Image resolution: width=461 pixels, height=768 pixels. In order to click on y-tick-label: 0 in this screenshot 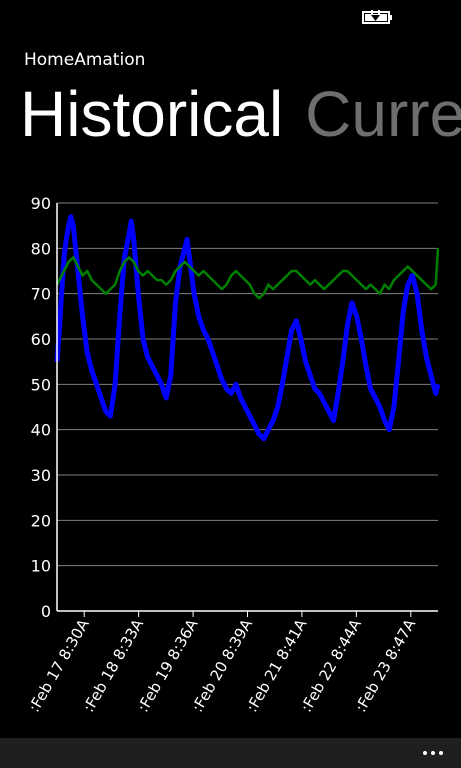, I will do `click(46, 611)`.